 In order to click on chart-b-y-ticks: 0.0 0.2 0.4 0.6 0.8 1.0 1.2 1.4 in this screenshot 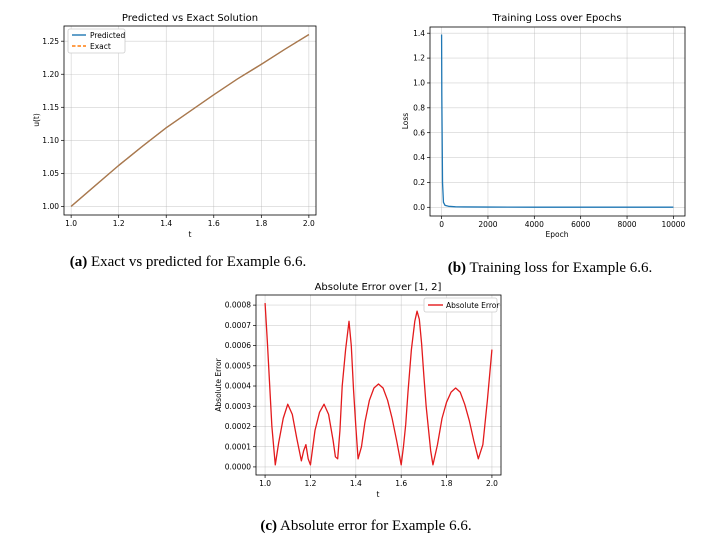, I will do `click(421, 120)`.